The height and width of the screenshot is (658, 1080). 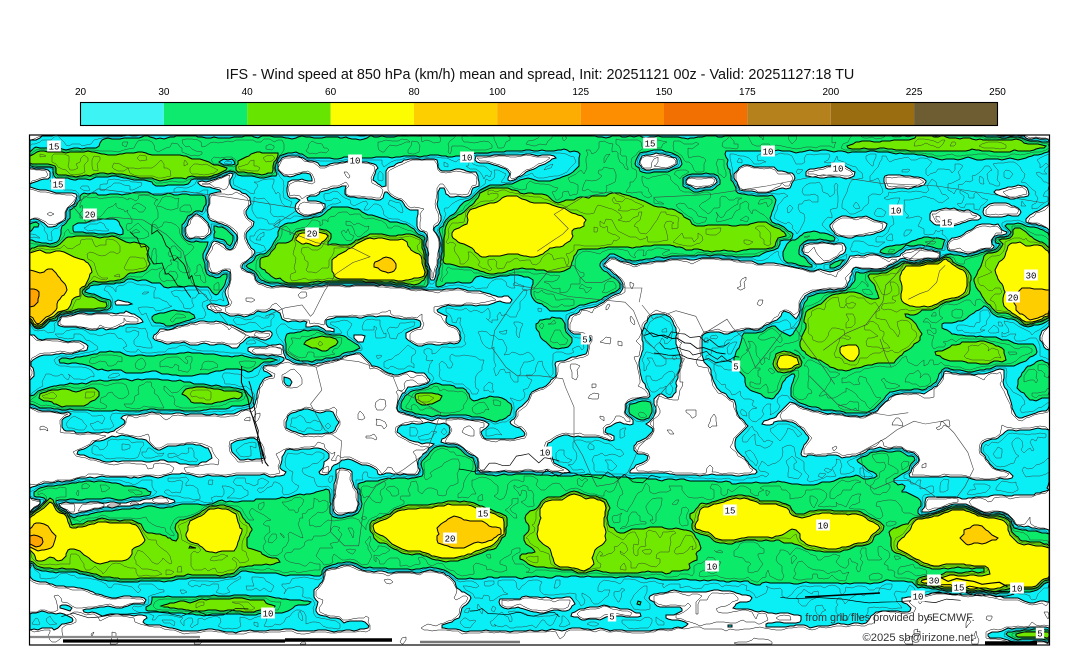 I want to click on svg-text: ©2025 sb@irizone.net, so click(x=918, y=638).